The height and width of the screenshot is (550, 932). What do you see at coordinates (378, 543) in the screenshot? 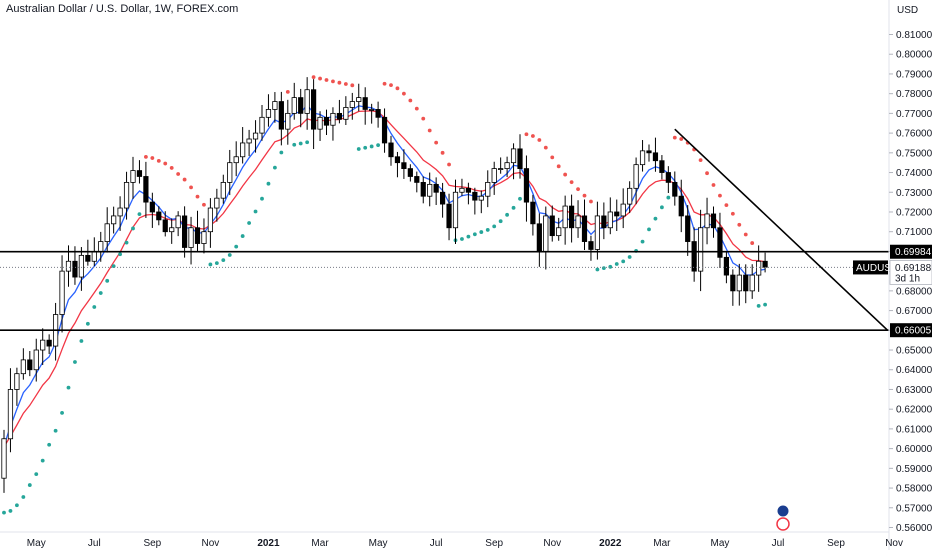
I see `x-tick-label: May` at bounding box center [378, 543].